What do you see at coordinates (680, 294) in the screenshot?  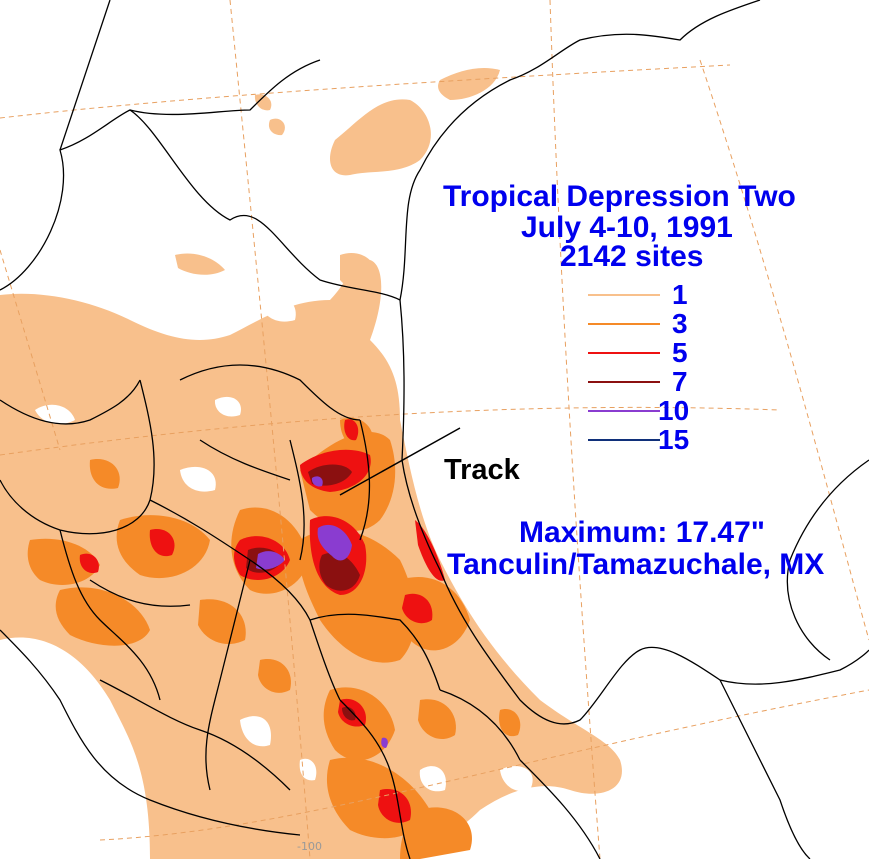 I see `legend-label: 1` at bounding box center [680, 294].